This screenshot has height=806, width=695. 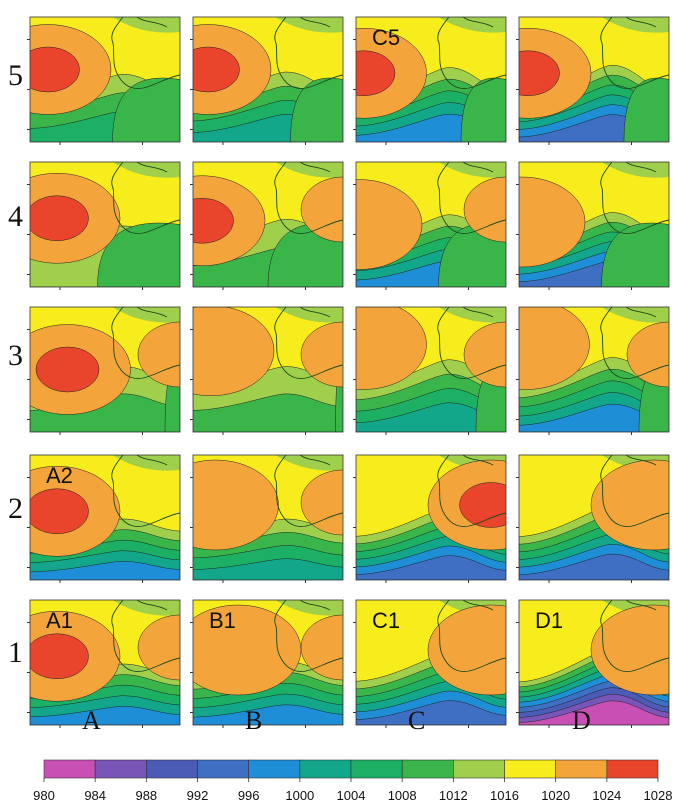 I want to click on map-panel-c3, so click(x=431, y=369).